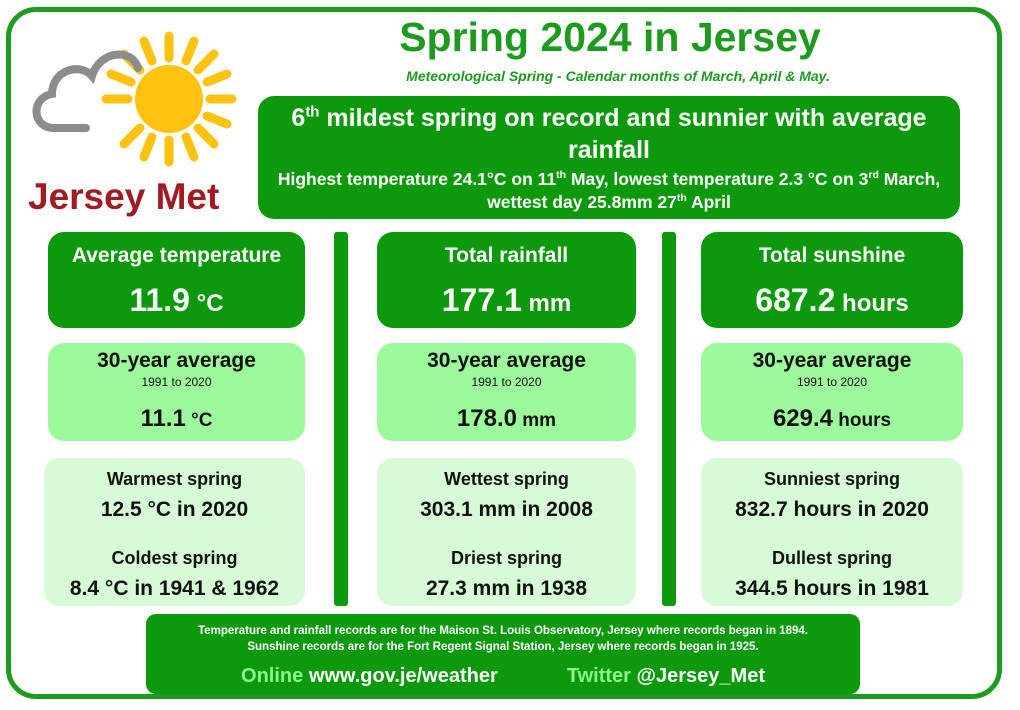 Image resolution: width=1020 pixels, height=710 pixels. Describe the element at coordinates (831, 558) in the screenshot. I see `record-label: Dullest spring` at that location.